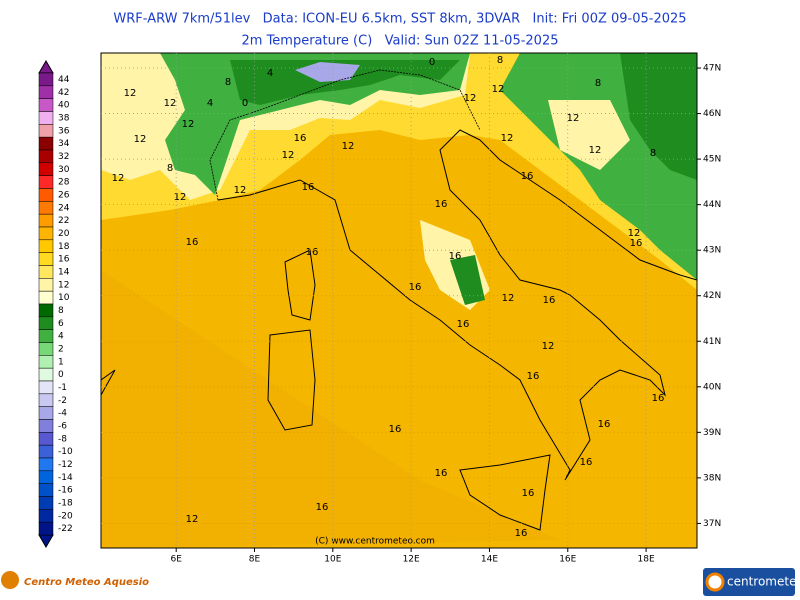 This screenshot has height=600, width=800. I want to click on colorbar-label: 2, so click(61, 349).